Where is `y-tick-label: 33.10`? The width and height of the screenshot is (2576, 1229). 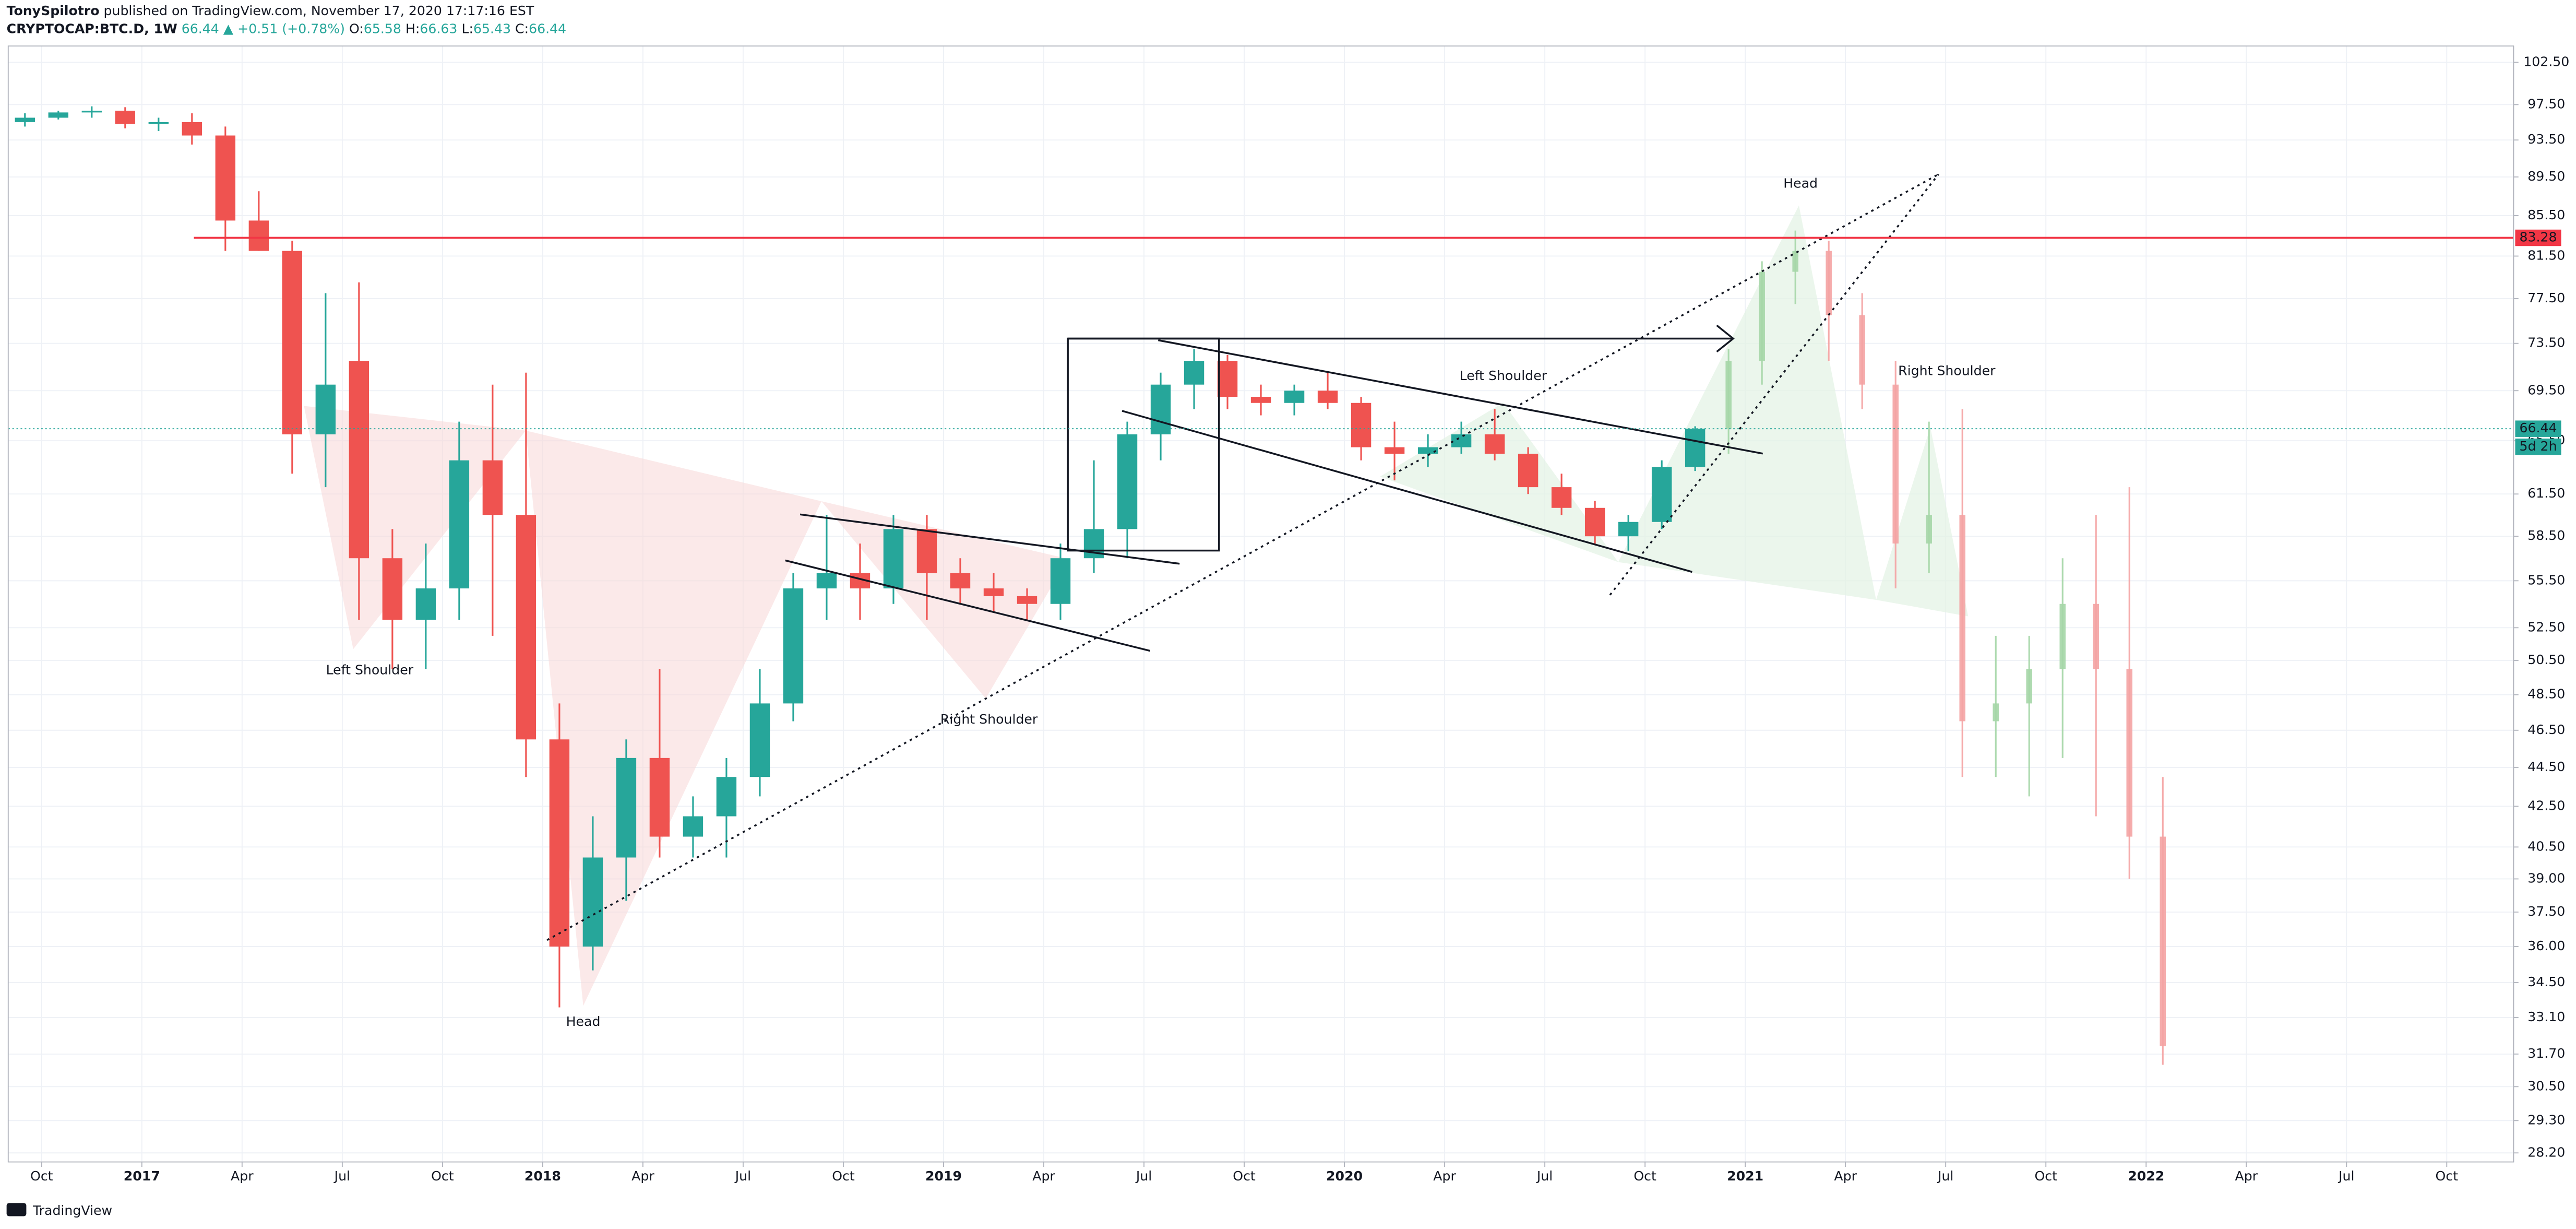
y-tick-label: 33.10 is located at coordinates (2546, 1016).